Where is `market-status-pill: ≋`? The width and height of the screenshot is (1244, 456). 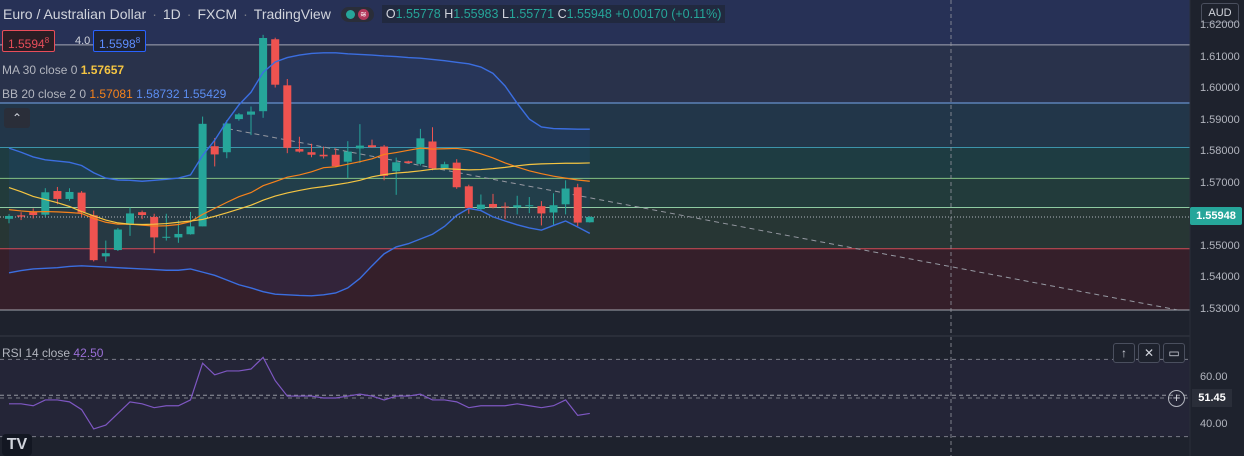
market-status-pill: ≋ is located at coordinates (357, 14).